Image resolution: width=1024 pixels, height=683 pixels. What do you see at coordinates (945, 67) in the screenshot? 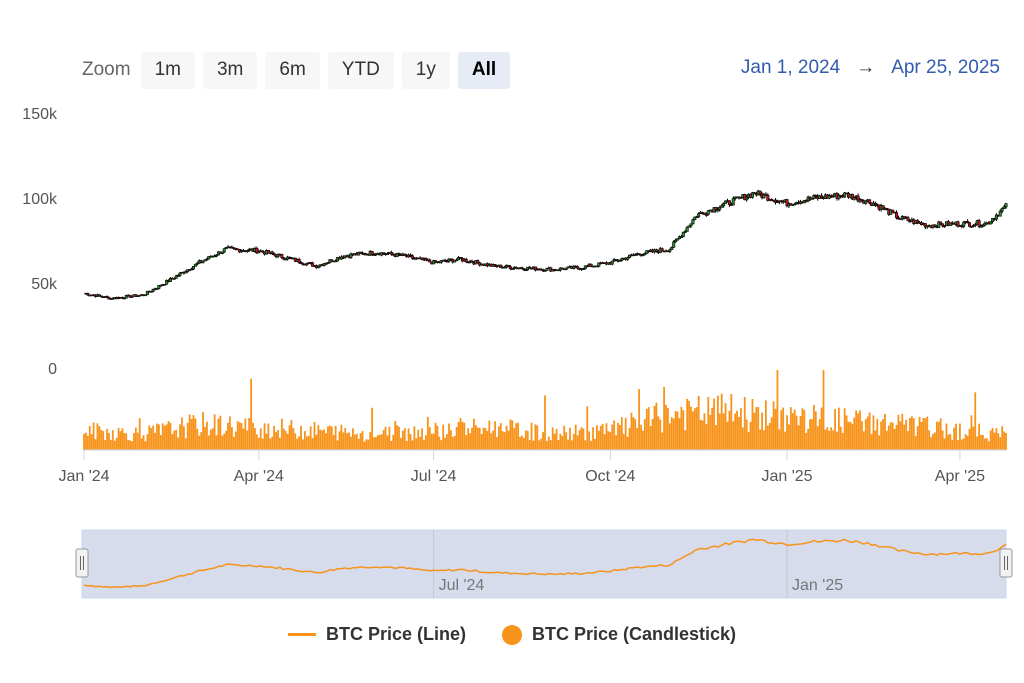
I see `range-to-input: Apr 25, 2025` at bounding box center [945, 67].